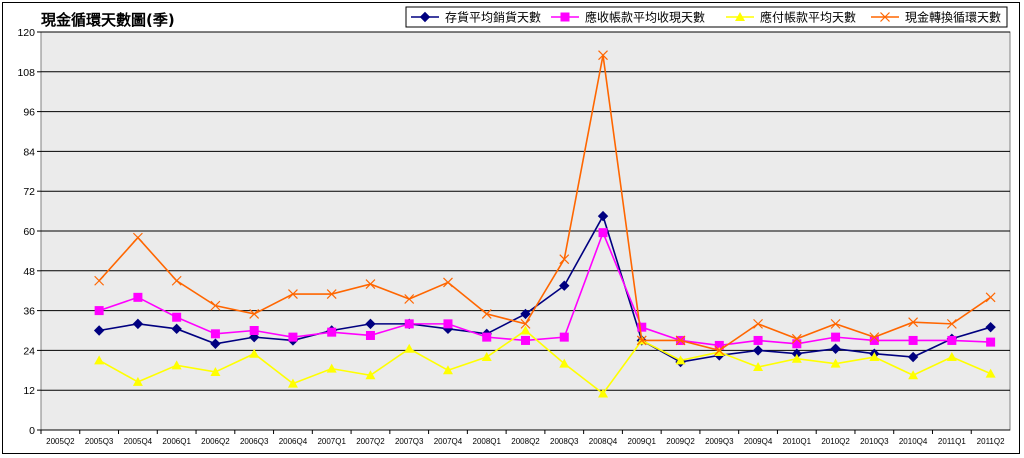  Describe the element at coordinates (60, 441) in the screenshot. I see `x-tick-label: 2005Q2` at that location.